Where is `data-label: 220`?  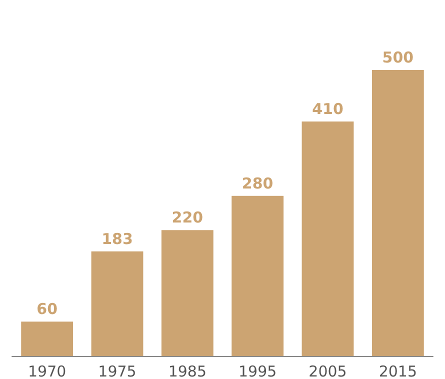 data-label: 220 is located at coordinates (188, 217).